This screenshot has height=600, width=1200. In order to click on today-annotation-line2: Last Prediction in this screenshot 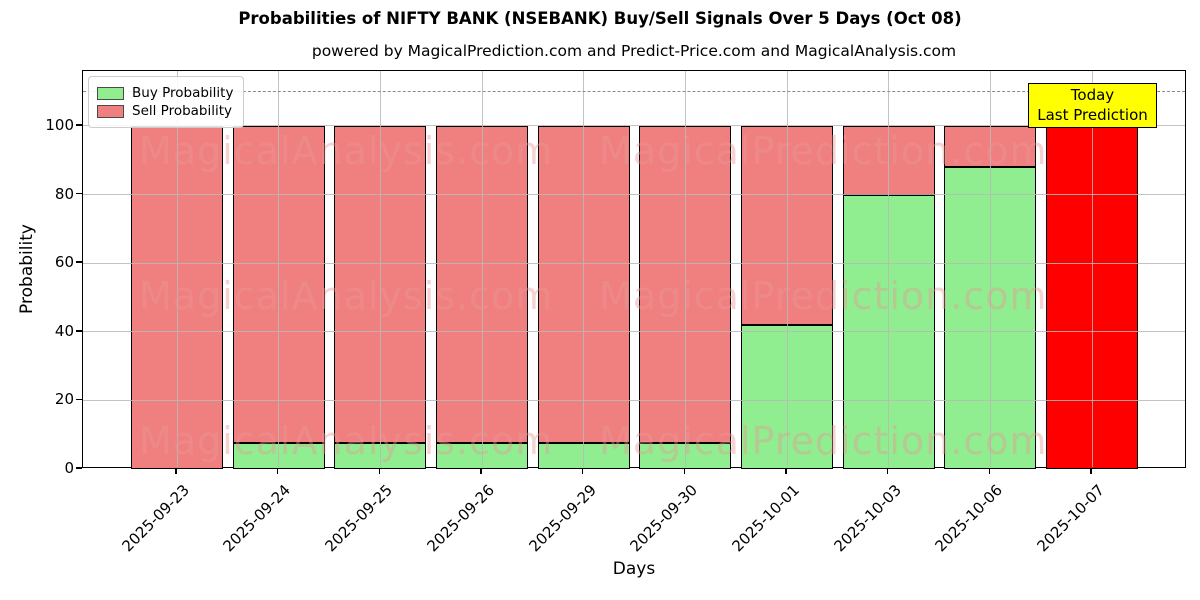, I will do `click(1092, 115)`.